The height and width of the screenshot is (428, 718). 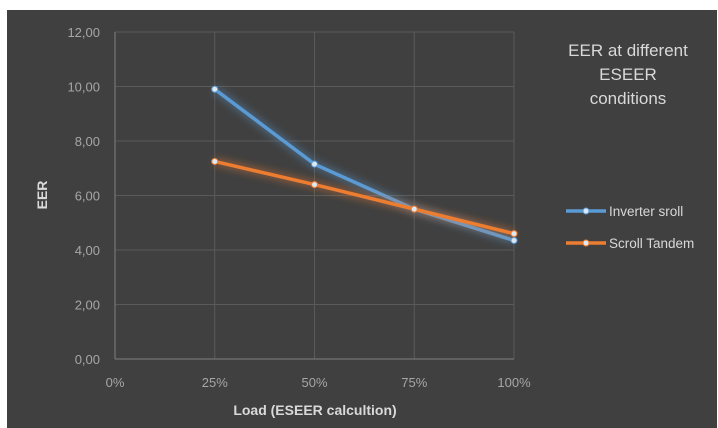 What do you see at coordinates (87, 250) in the screenshot?
I see `y-tick-label: 4,00` at bounding box center [87, 250].